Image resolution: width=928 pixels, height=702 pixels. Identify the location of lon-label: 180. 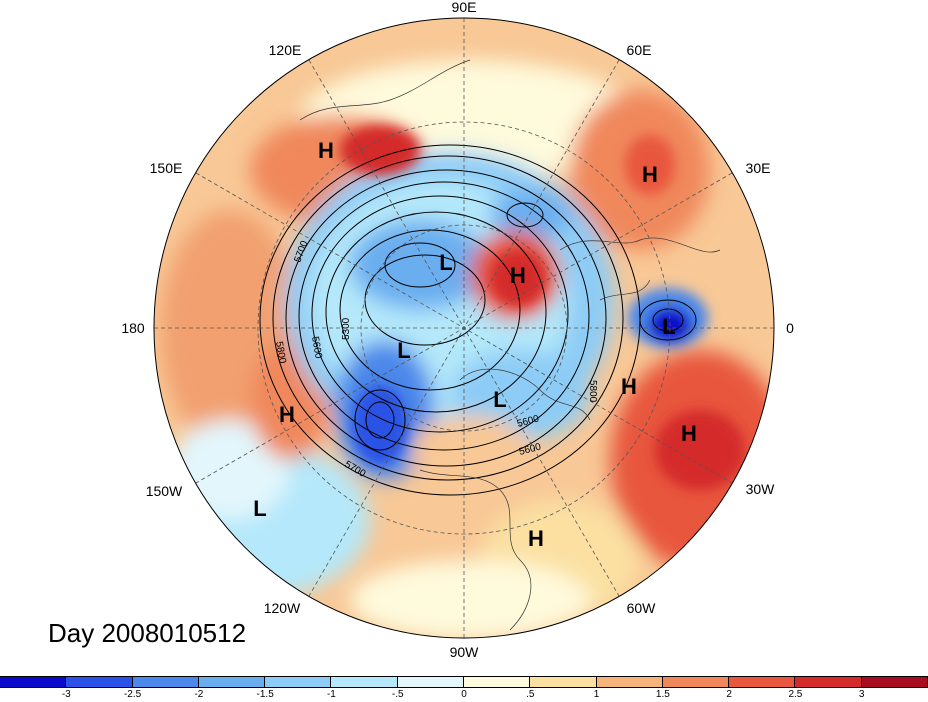
(133, 328).